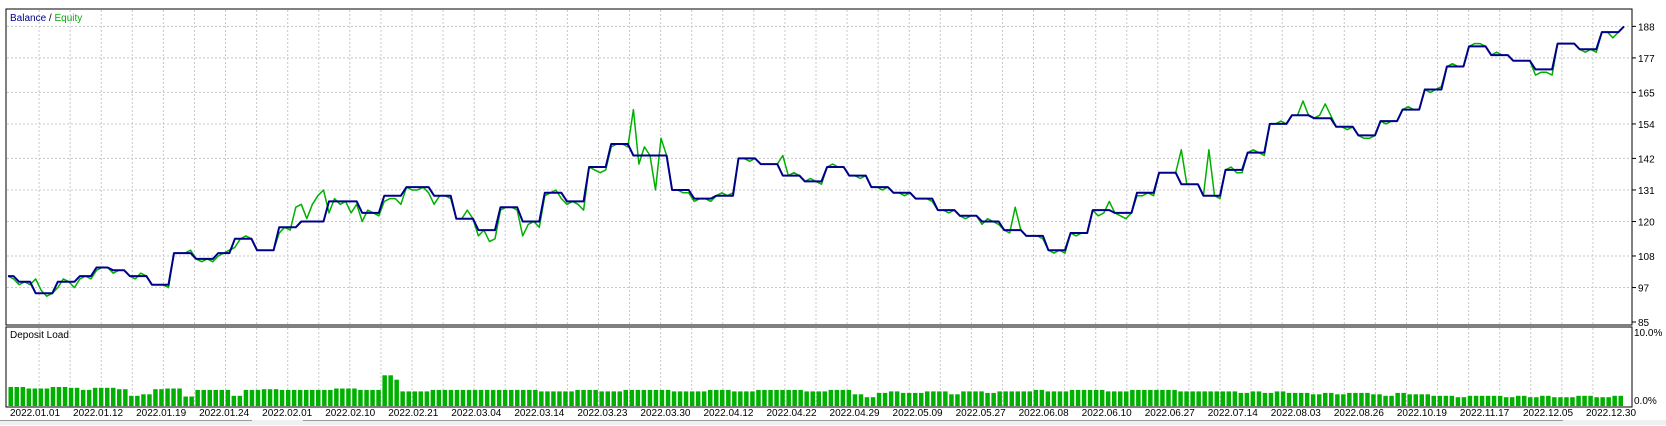 The image size is (1666, 426). Describe the element at coordinates (918, 413) in the screenshot. I see `x-tick-label: 2022.05.09` at that location.